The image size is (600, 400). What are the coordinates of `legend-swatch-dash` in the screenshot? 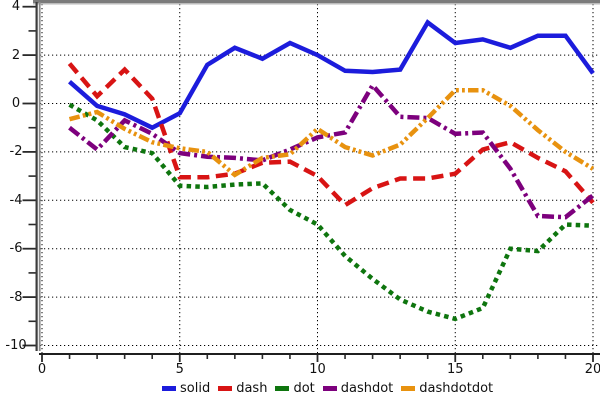 It's located at (225, 388).